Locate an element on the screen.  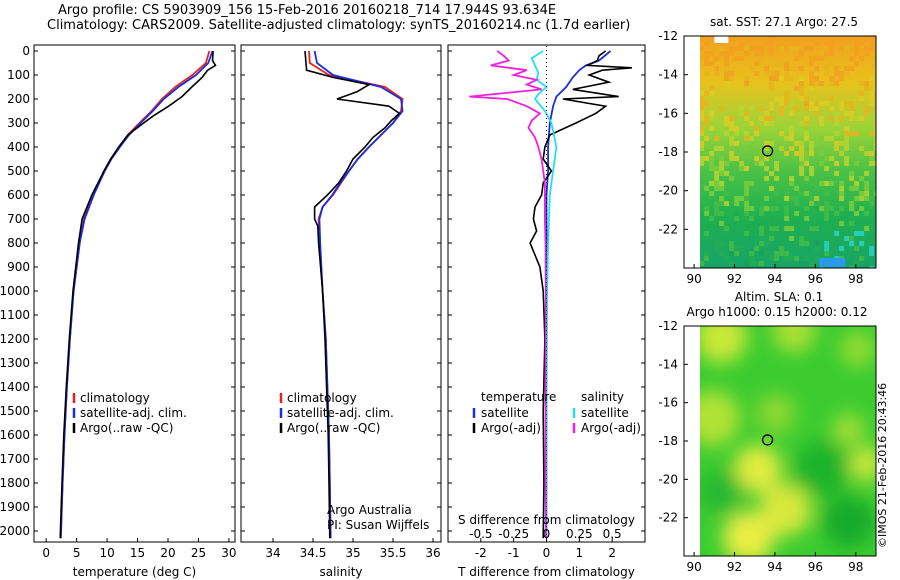
y-tick-label: 100 is located at coordinates (18, 75).